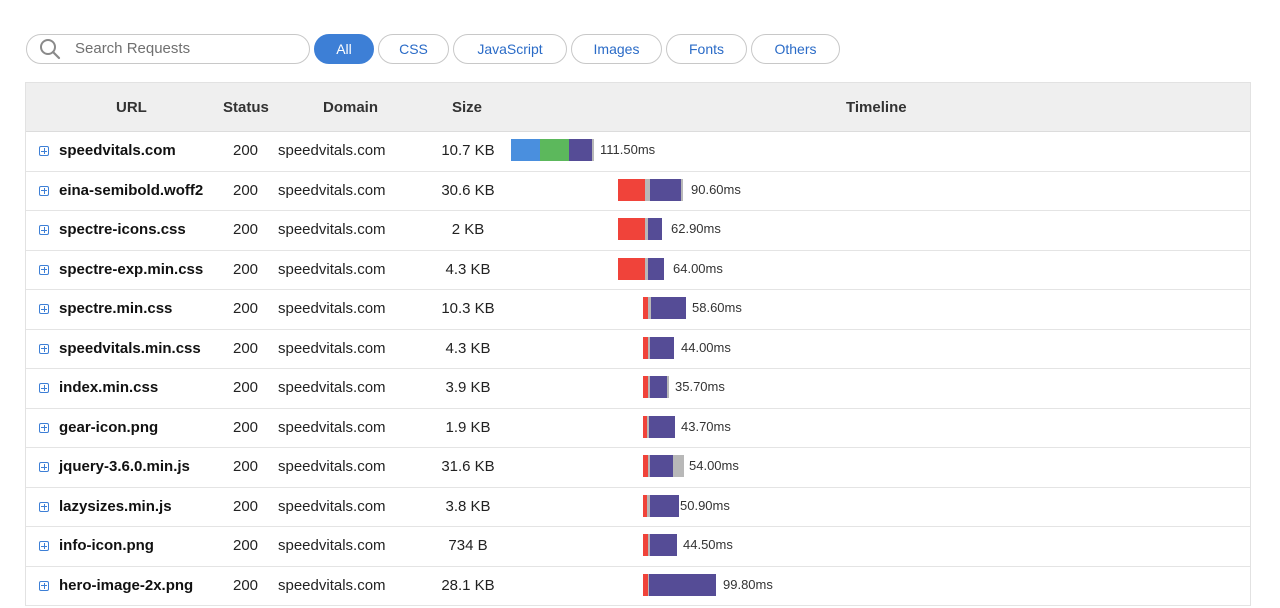 This screenshot has width=1280, height=608. I want to click on search-icon, so click(50, 49).